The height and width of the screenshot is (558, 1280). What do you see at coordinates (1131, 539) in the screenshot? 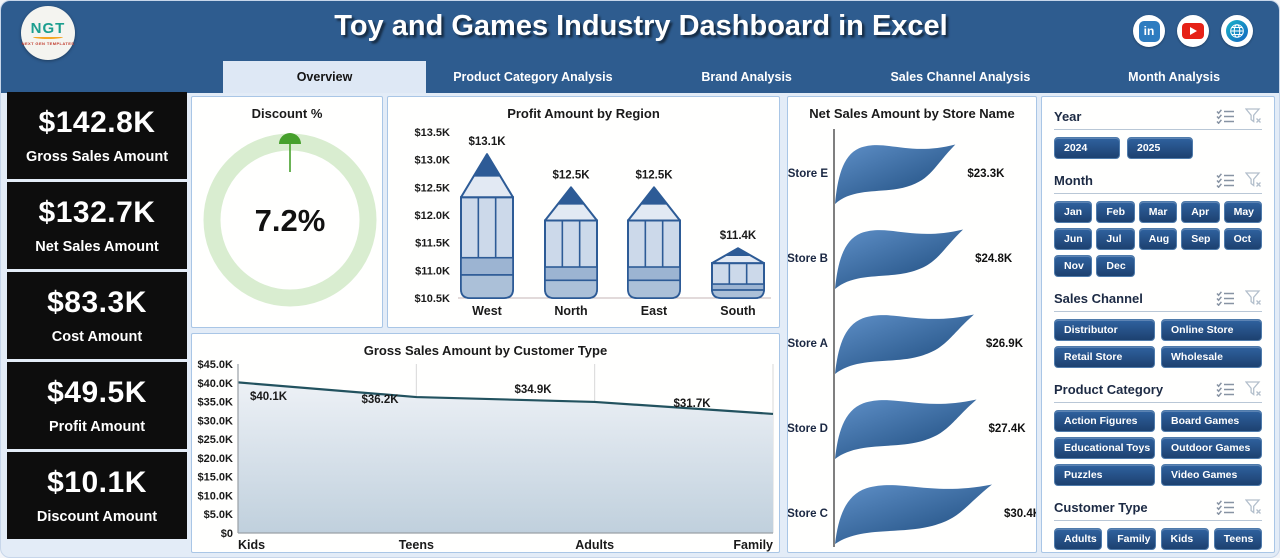
I see `slicer-button-family: Family` at bounding box center [1131, 539].